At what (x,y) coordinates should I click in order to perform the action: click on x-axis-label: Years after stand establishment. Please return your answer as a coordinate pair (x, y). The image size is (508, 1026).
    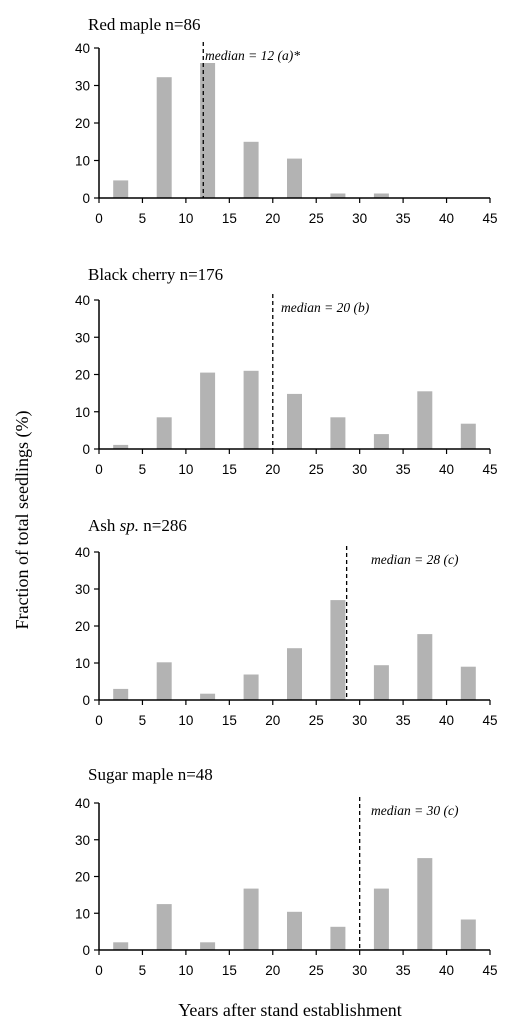
    Looking at the image, I should click on (290, 1010).